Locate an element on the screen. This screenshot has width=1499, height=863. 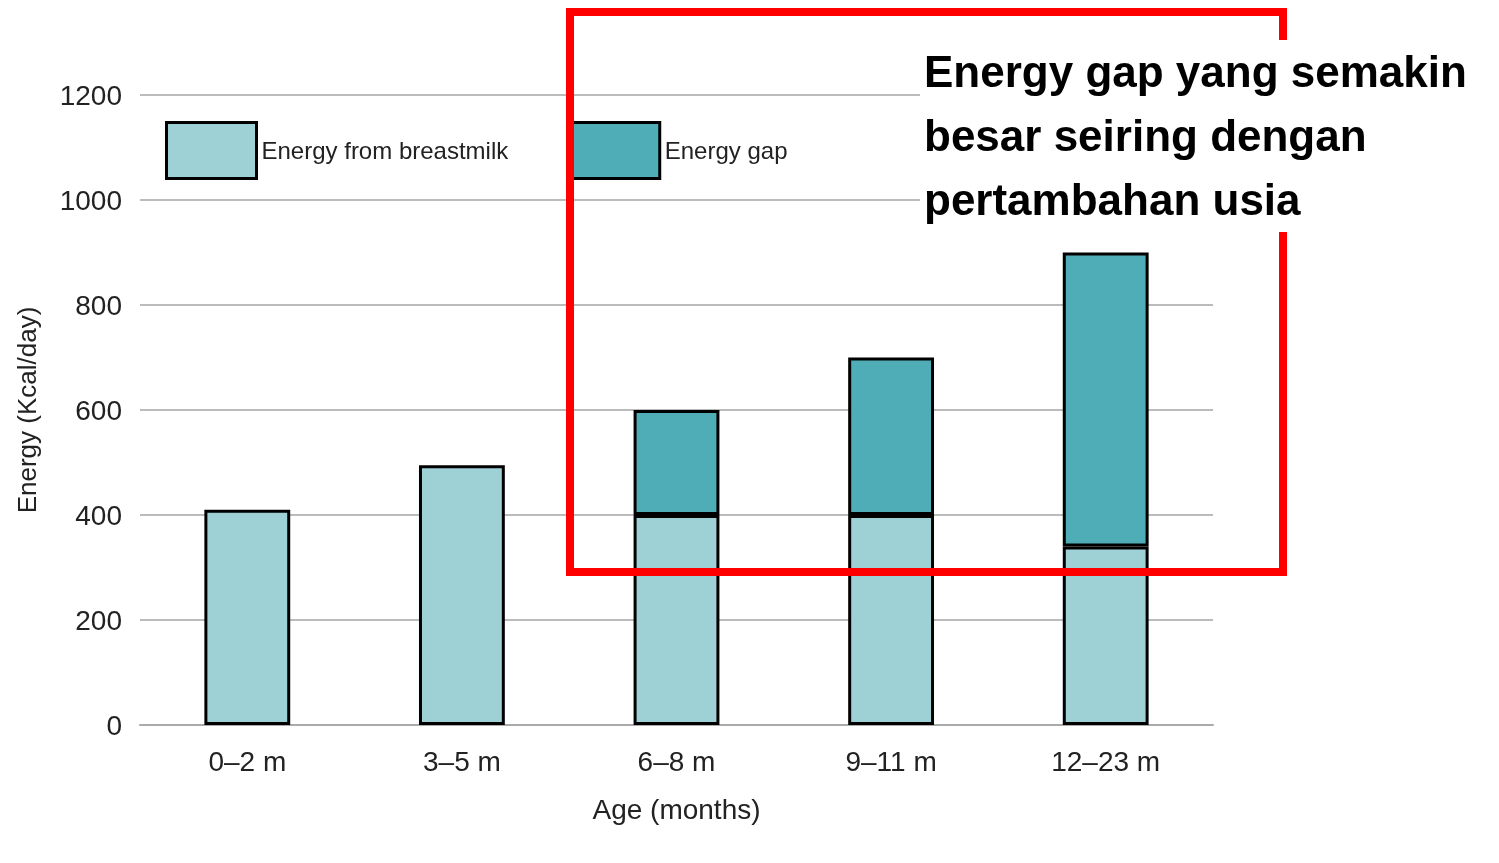
x-tick-label: 0–2 m is located at coordinates (247, 761).